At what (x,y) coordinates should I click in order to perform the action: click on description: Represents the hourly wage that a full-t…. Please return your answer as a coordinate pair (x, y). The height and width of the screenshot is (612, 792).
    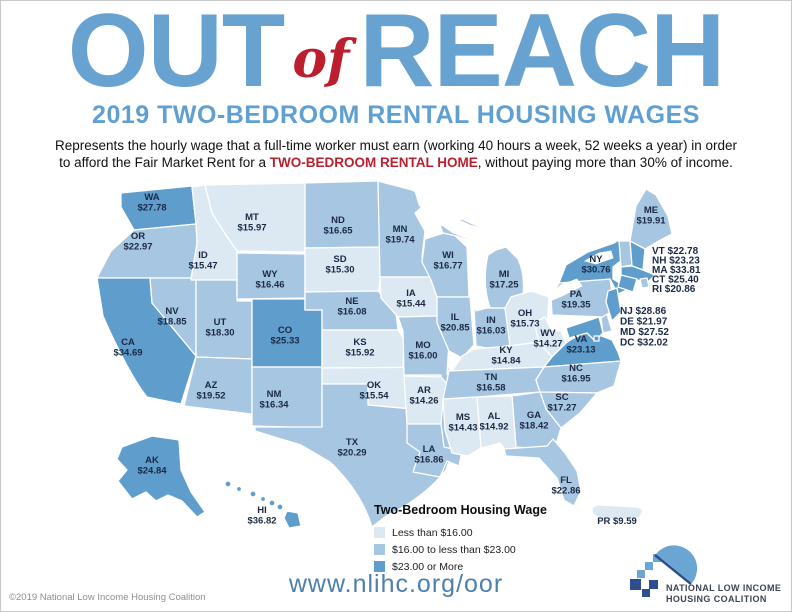
    Looking at the image, I should click on (396, 154).